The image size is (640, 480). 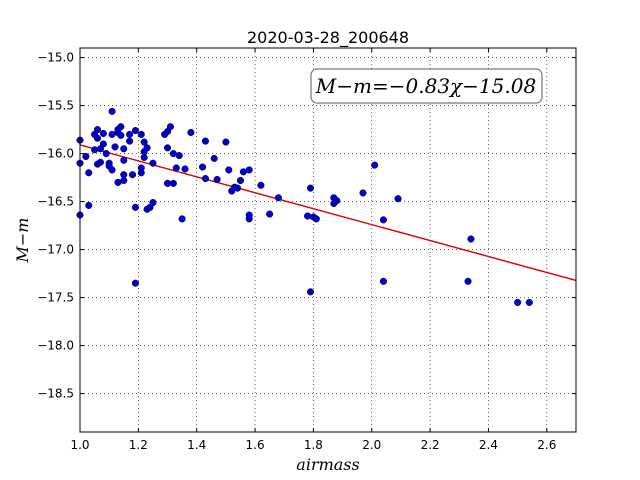 I want to click on x-tick-label: 1.0, so click(x=79, y=445).